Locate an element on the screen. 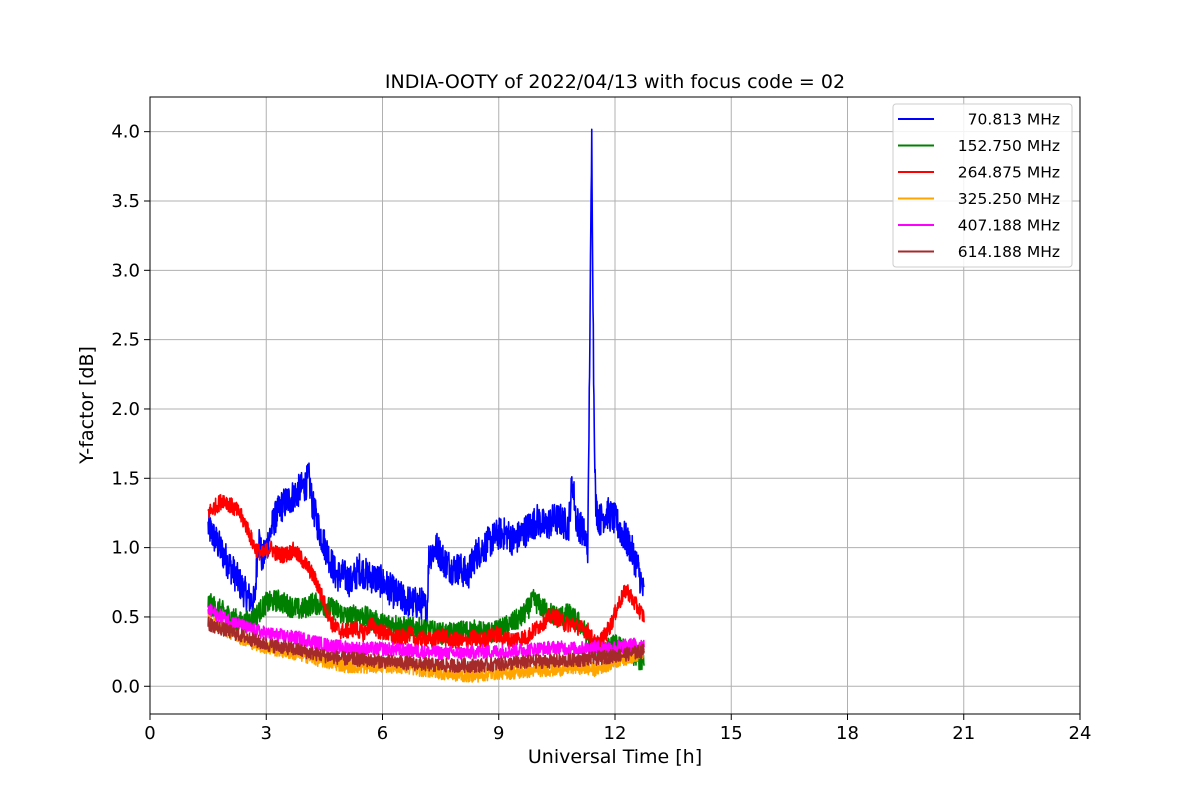 This screenshot has width=1200, height=800. legend-entry: 264.875 MHz is located at coordinates (1009, 173).